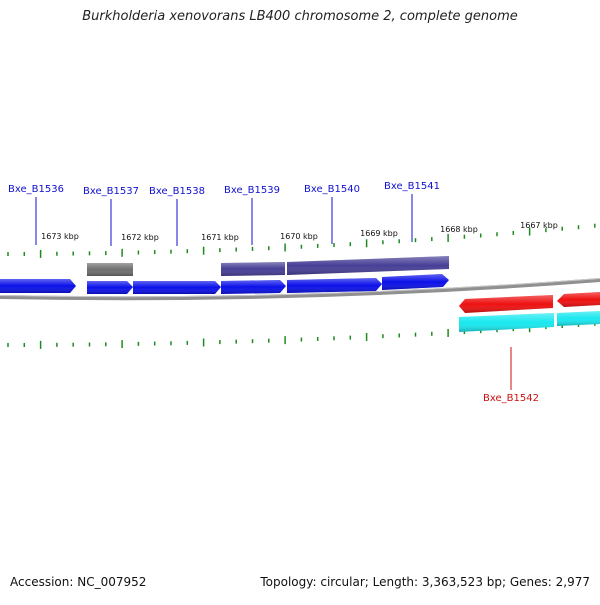 This screenshot has width=600, height=605. Describe the element at coordinates (511, 398) in the screenshot. I see `gene-label: Bxe_B1542` at that location.